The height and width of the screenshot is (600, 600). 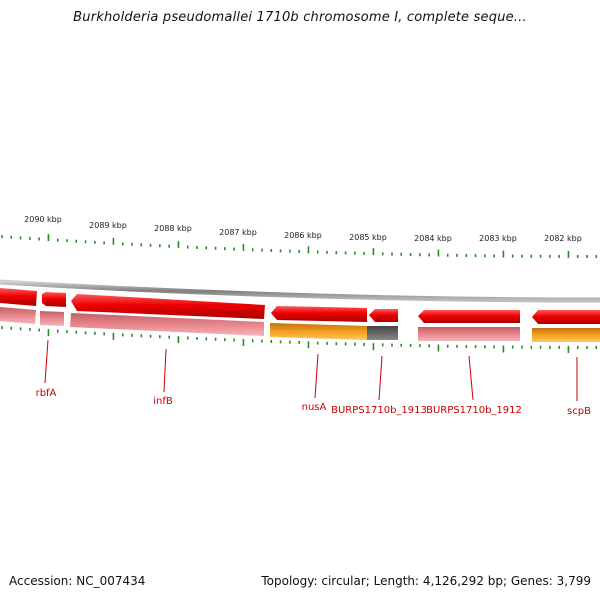 I want to click on backbone-outer, so click(x=300, y=291).